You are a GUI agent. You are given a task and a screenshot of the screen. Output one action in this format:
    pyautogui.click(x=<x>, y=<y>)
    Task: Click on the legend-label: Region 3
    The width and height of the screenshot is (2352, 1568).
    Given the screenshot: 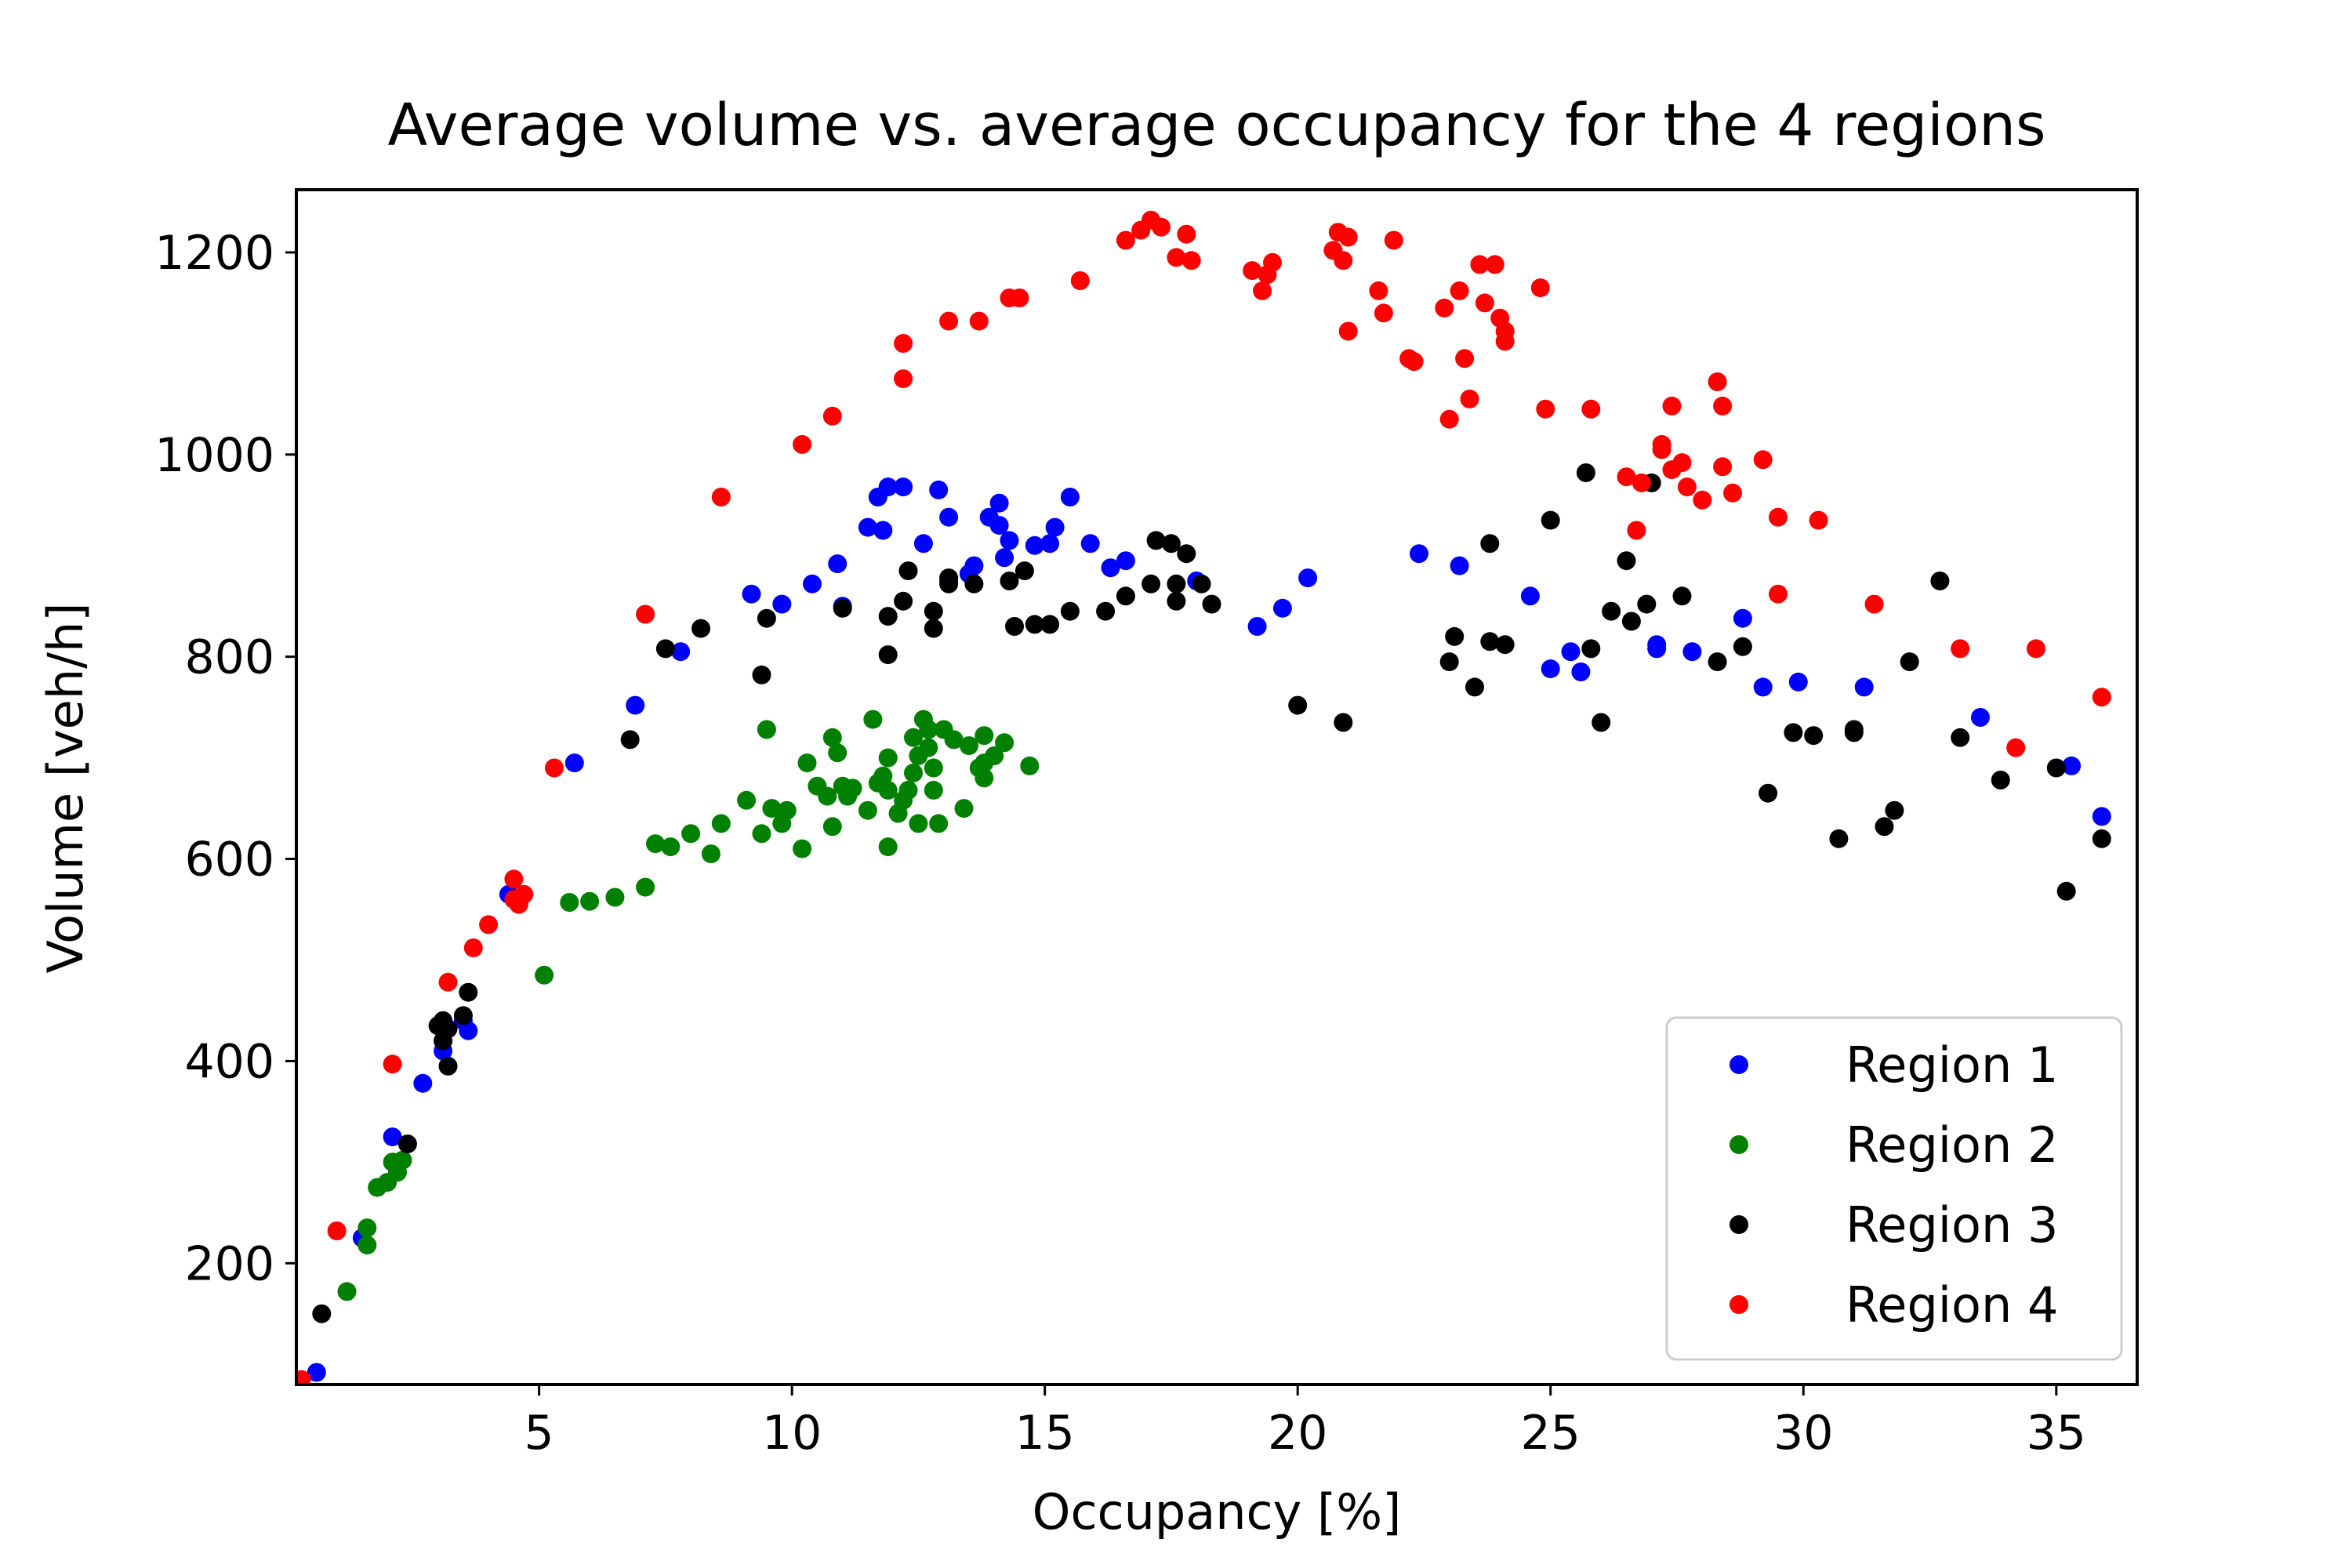 What is the action you would take?
    pyautogui.click(x=1952, y=1225)
    